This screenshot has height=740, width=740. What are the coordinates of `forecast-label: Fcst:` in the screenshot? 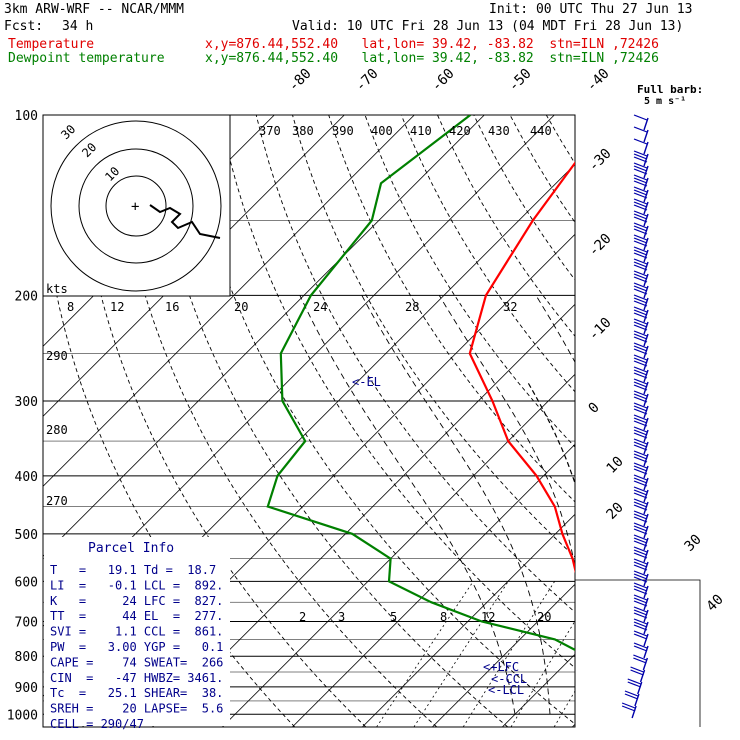 It's located at (24, 26).